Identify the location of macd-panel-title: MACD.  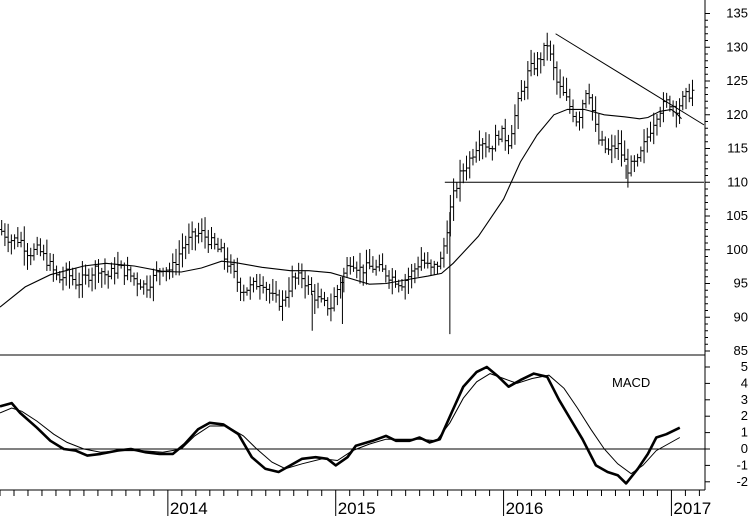
(631, 382).